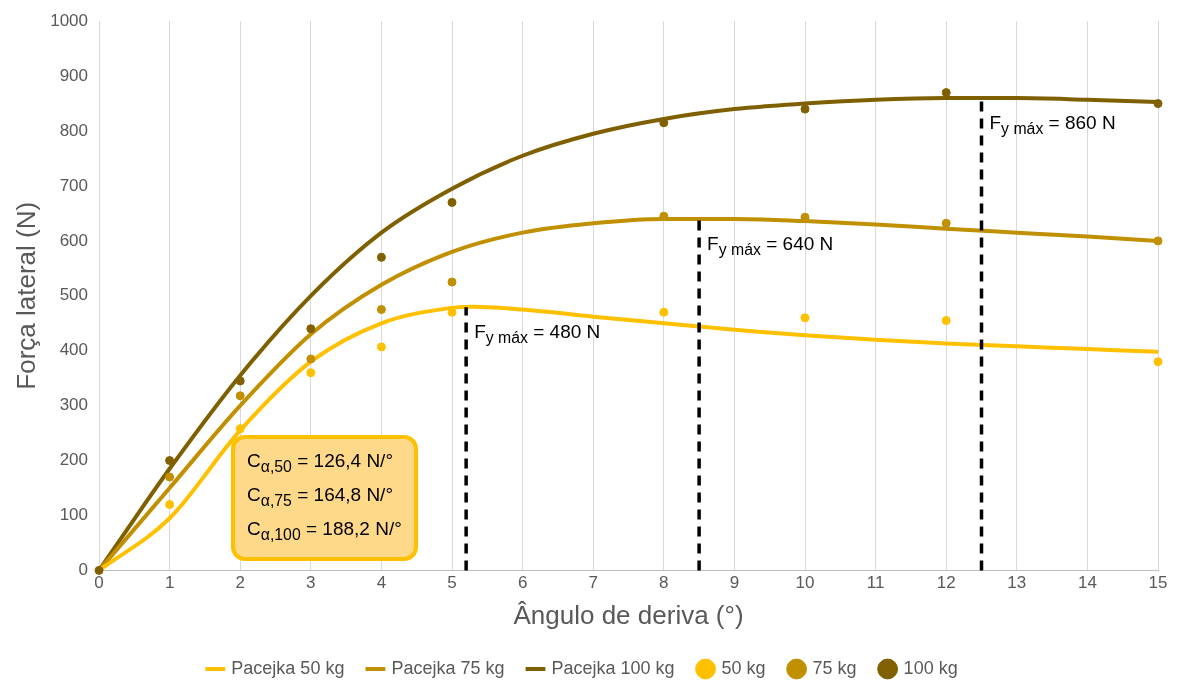  I want to click on y-tick-label: 200, so click(74, 460).